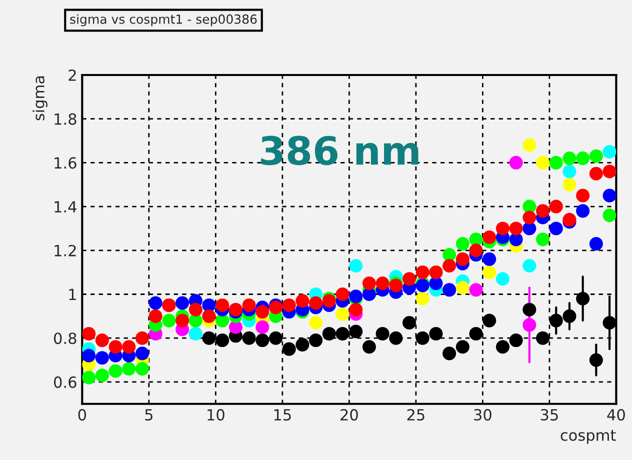 The height and width of the screenshot is (460, 632). I want to click on x-tick-label: 5, so click(148, 415).